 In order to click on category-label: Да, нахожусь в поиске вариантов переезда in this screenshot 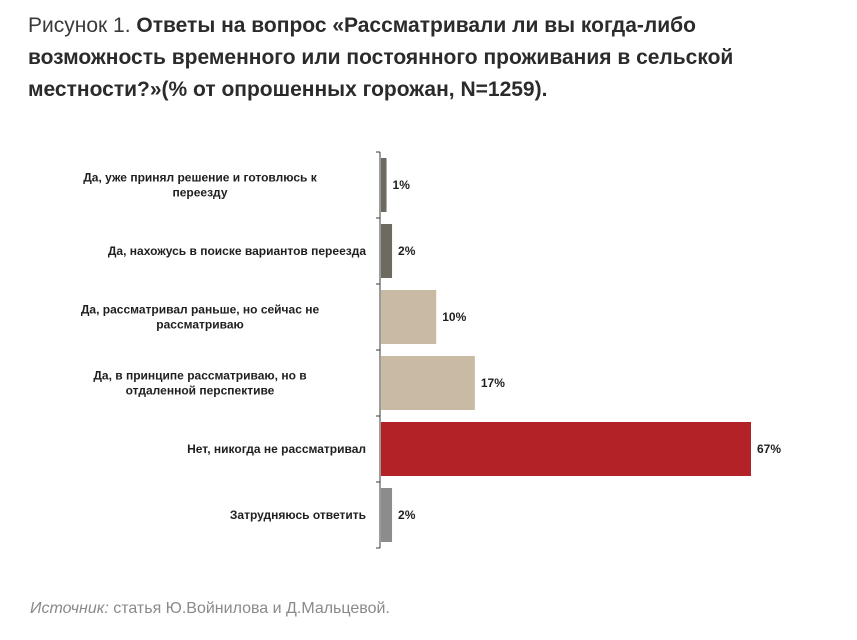, I will do `click(237, 251)`.